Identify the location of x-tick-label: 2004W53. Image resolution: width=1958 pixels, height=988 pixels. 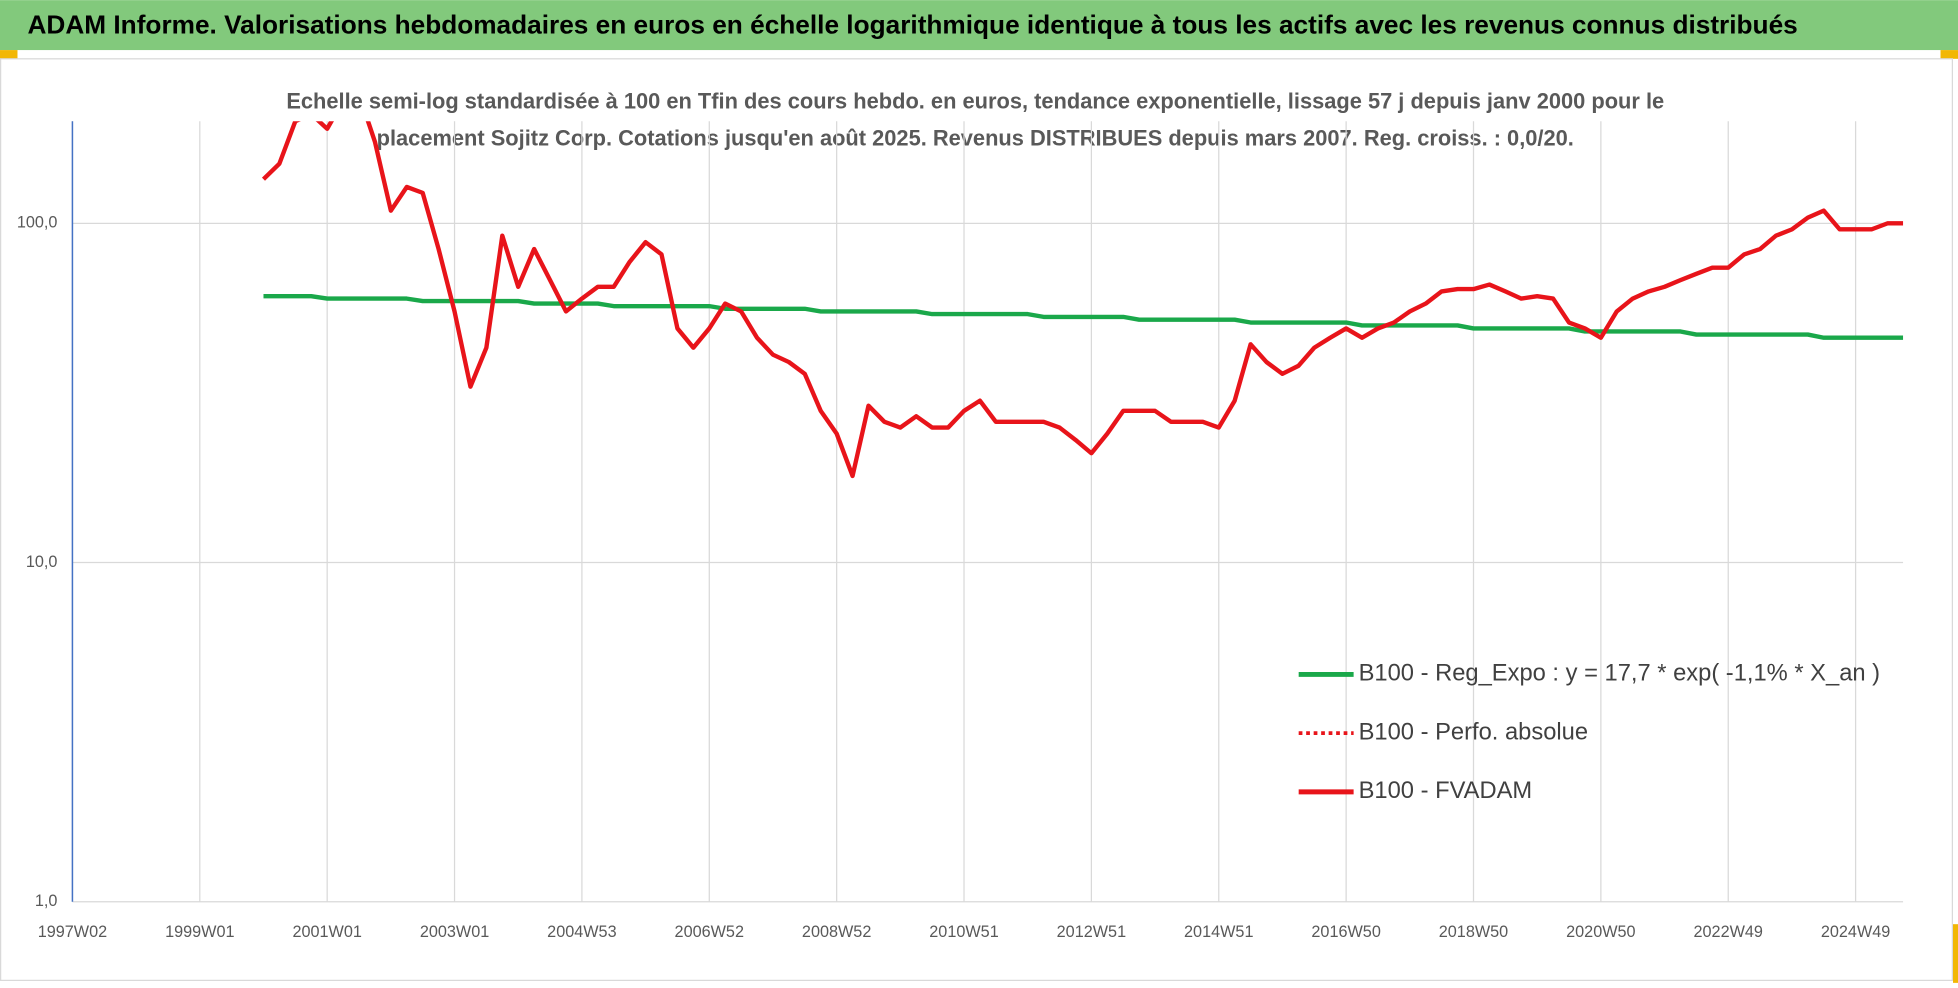
(581, 932).